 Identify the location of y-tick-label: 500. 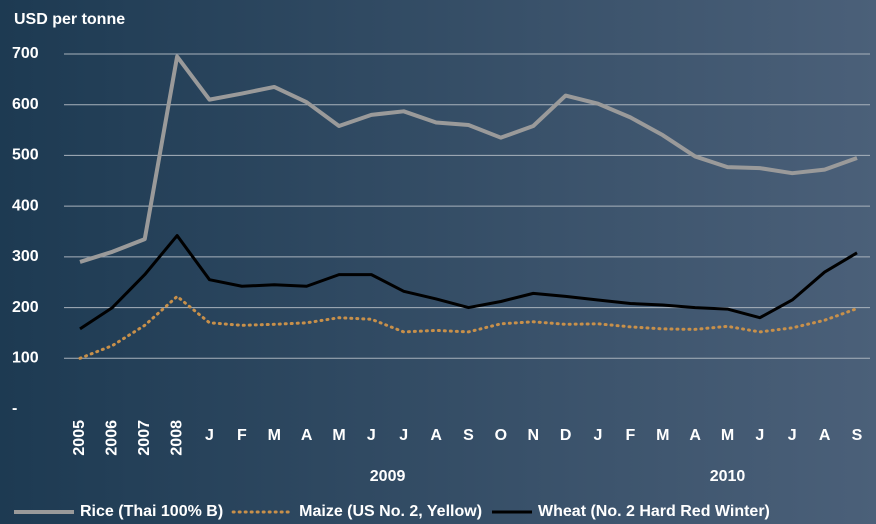
(25, 155).